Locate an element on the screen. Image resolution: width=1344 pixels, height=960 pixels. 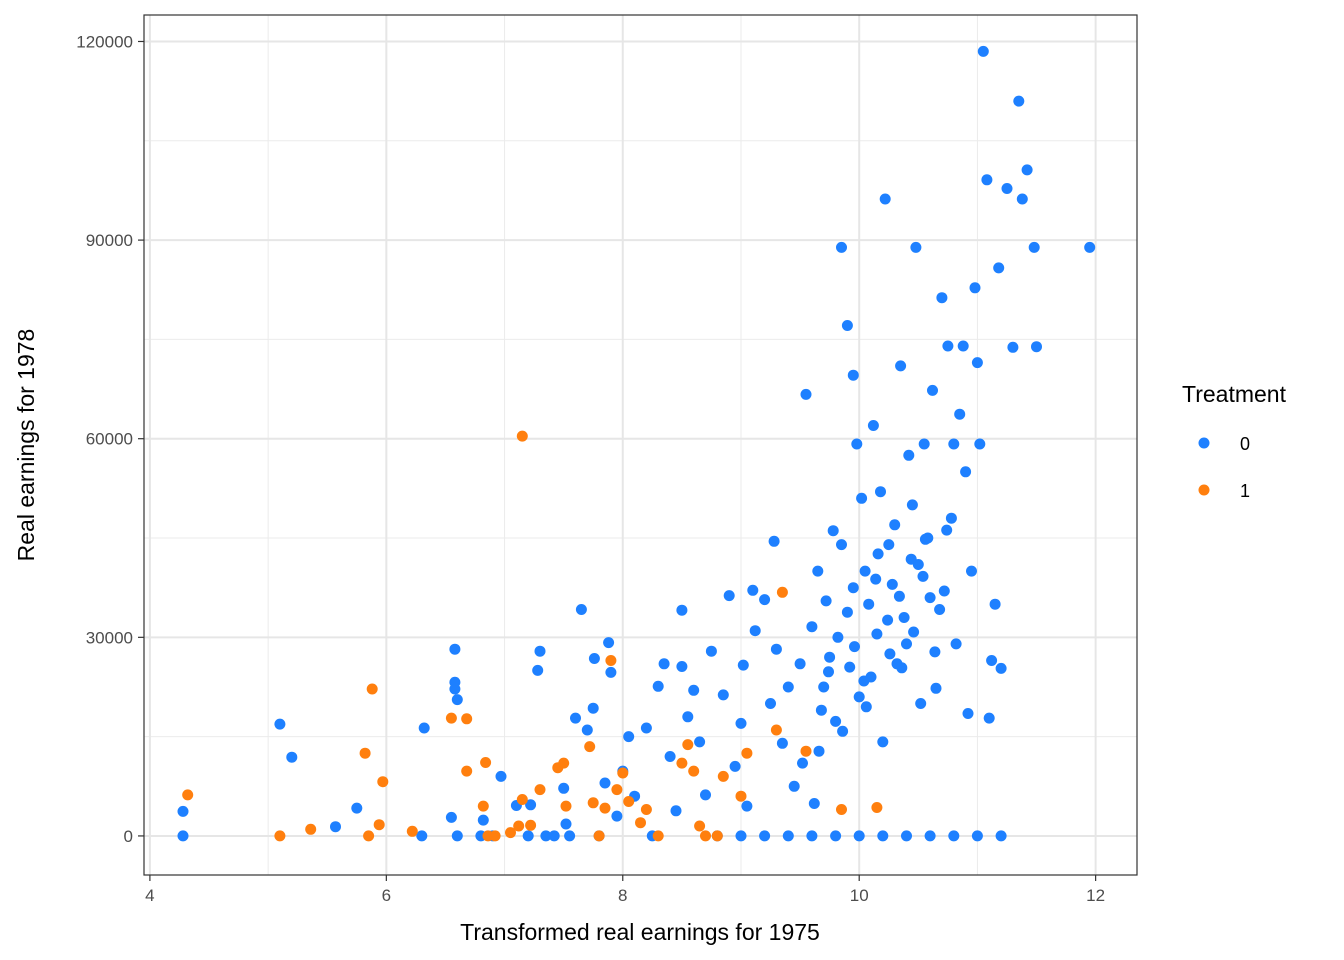
legend-label-0: 0 is located at coordinates (1245, 444).